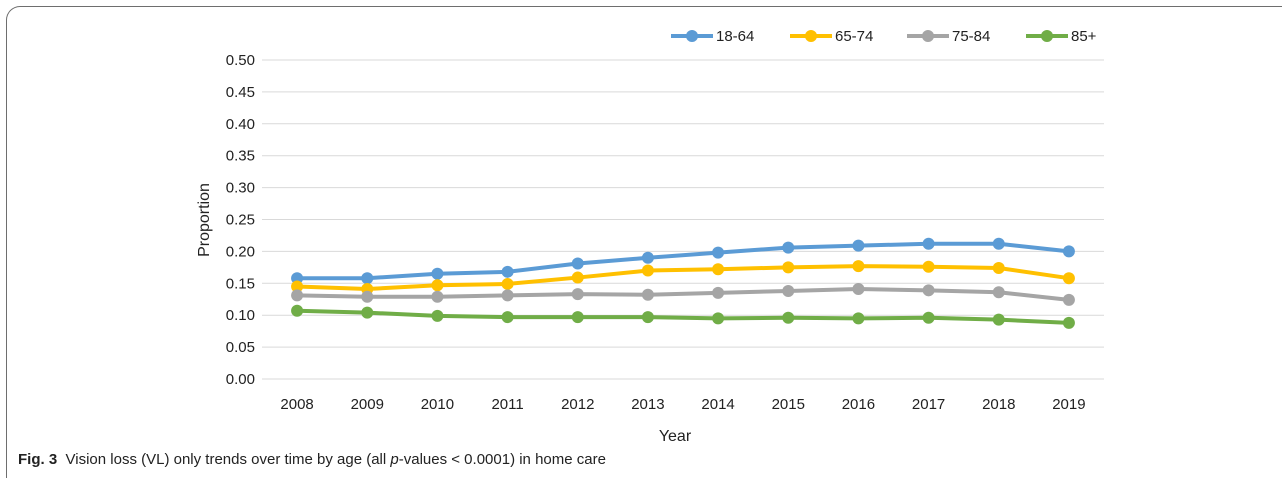  Describe the element at coordinates (240, 251) in the screenshot. I see `y-tick-label: 0.20` at that location.